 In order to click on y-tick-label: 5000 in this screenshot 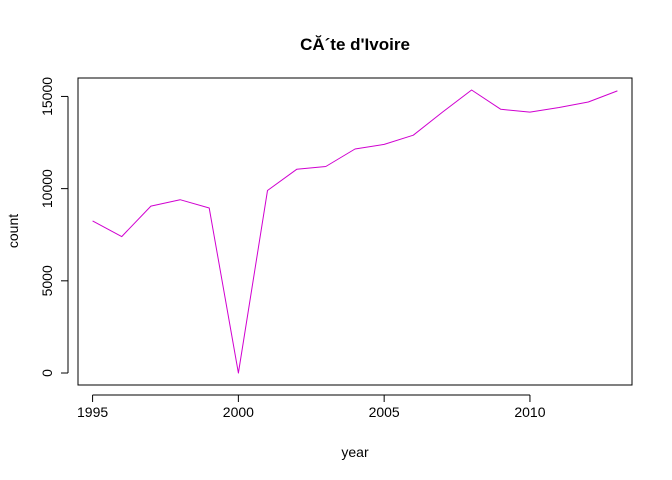, I will do `click(47, 280)`.